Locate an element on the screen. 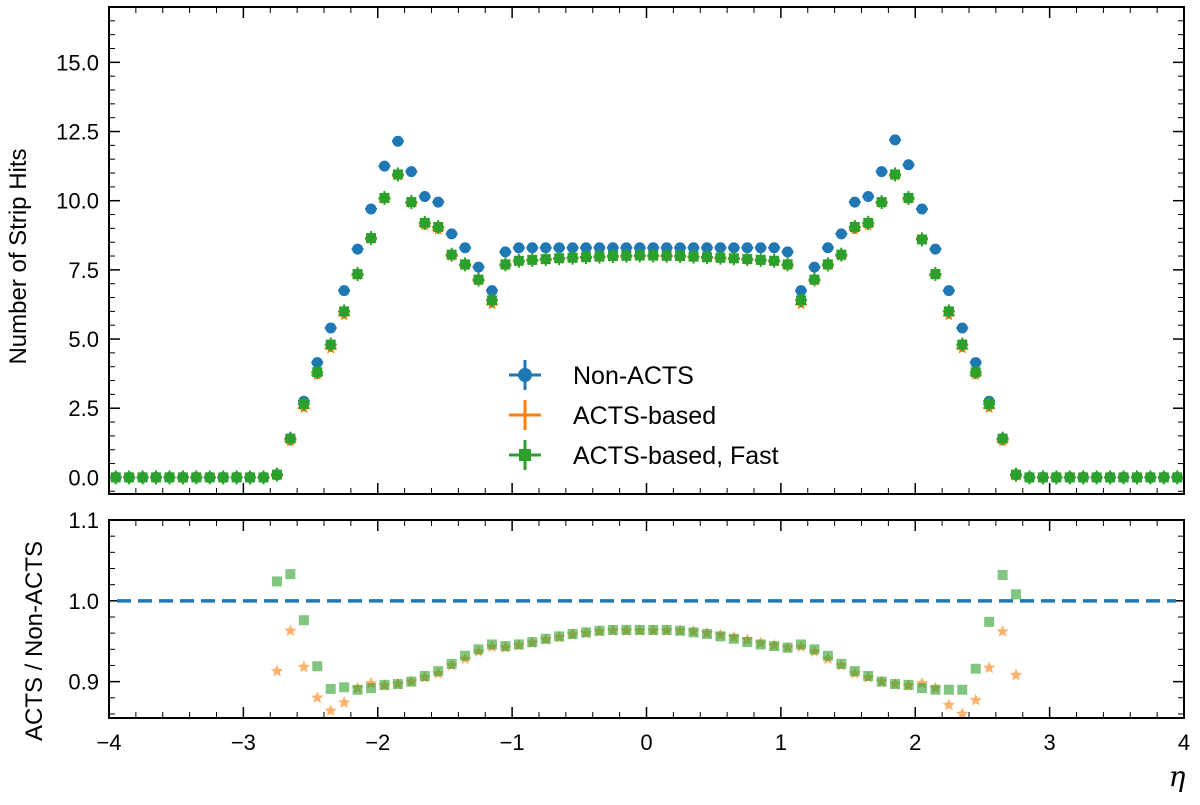 The image size is (1200, 805). main-y-axis-label: Number of Strip Hits is located at coordinates (18, 256).